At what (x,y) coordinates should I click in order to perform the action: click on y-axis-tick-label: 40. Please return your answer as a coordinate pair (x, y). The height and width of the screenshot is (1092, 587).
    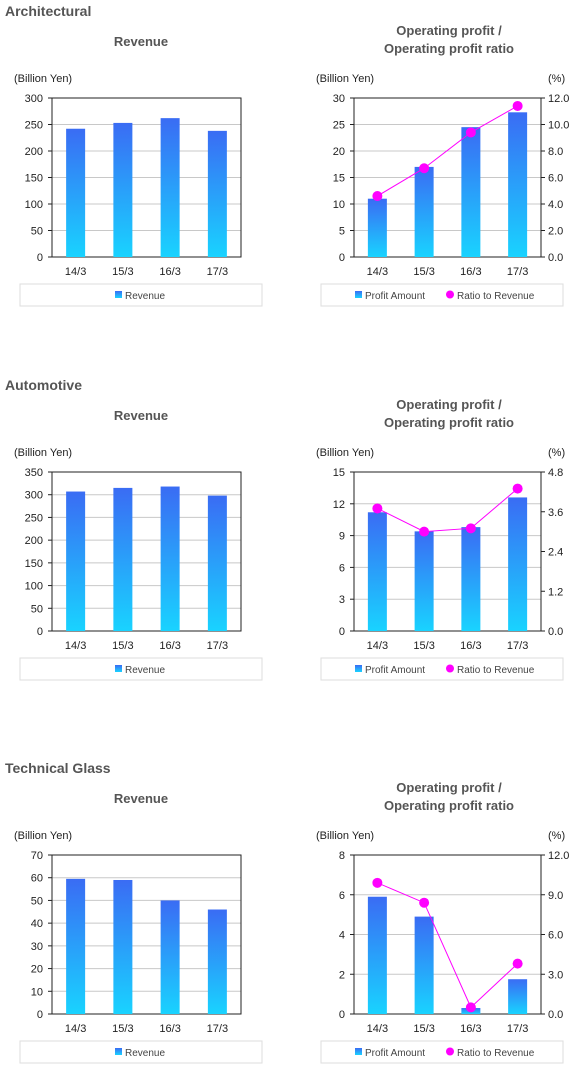
    Looking at the image, I should click on (37, 924).